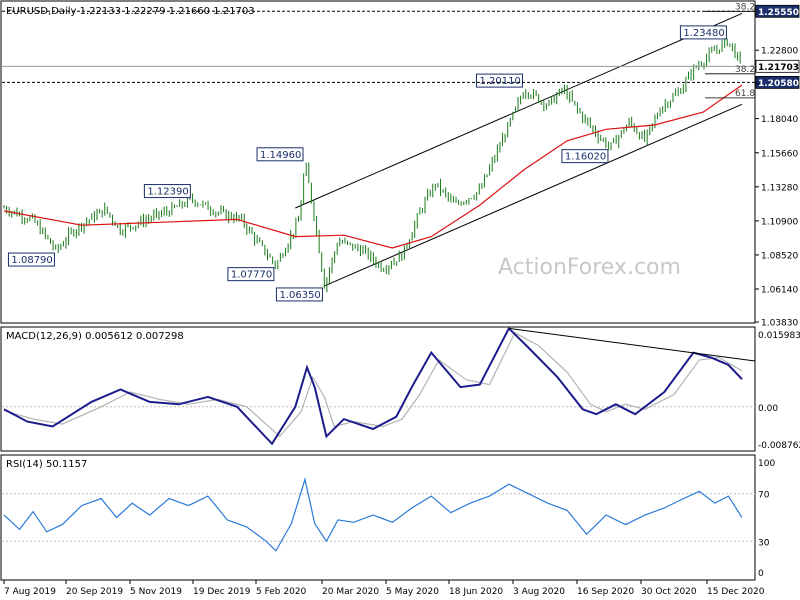  Describe the element at coordinates (589, 267) in the screenshot. I see `watermark: ActionForex.com` at that location.